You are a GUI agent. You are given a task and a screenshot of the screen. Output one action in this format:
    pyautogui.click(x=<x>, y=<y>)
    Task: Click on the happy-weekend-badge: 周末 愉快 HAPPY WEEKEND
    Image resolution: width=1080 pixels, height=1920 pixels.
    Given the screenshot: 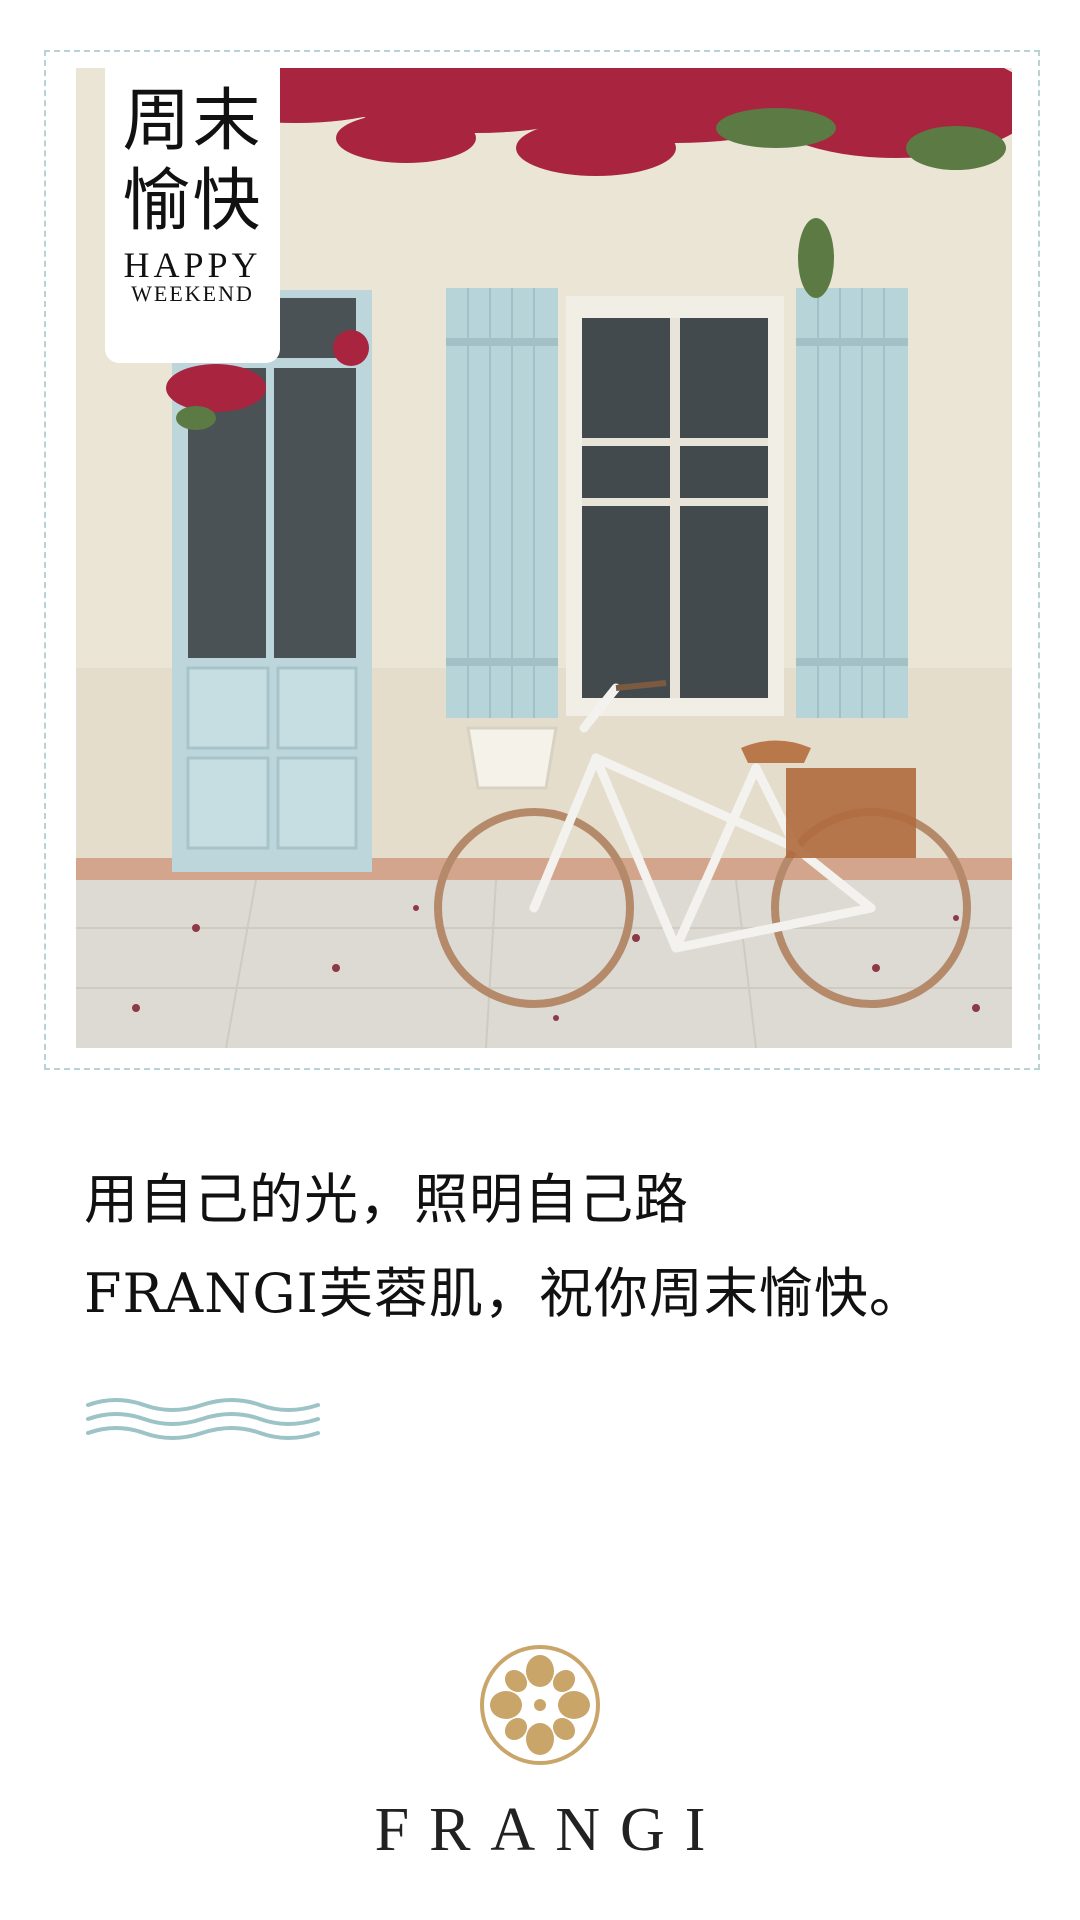 What is the action you would take?
    pyautogui.click(x=192, y=215)
    